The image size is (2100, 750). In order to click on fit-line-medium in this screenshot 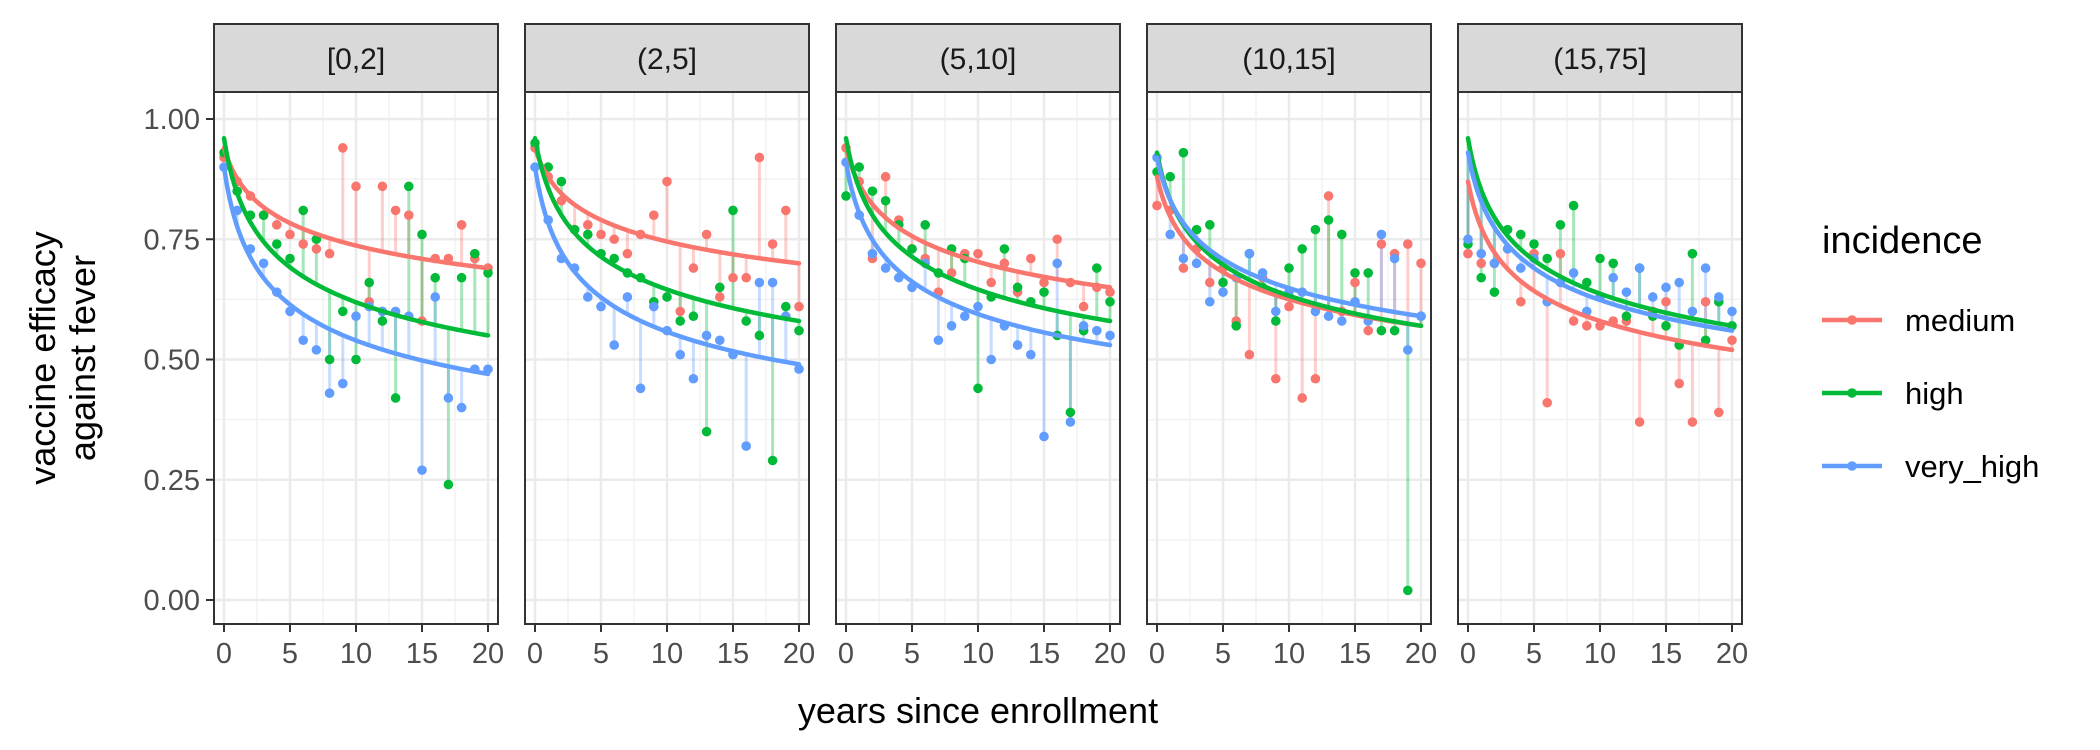, I will do `click(667, 205)`.